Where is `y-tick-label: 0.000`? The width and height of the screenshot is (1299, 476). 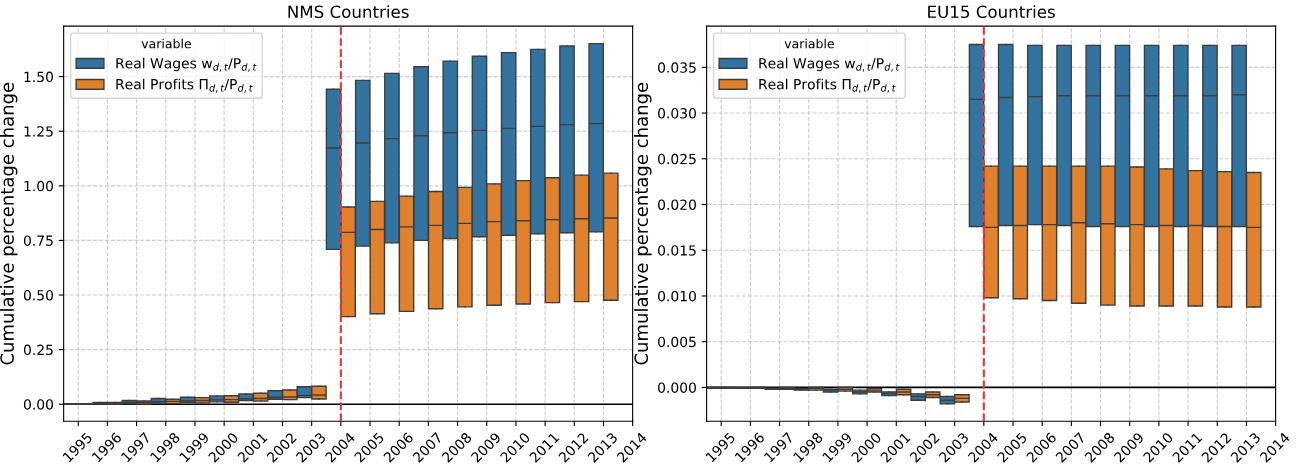 y-tick-label: 0.000 is located at coordinates (677, 387).